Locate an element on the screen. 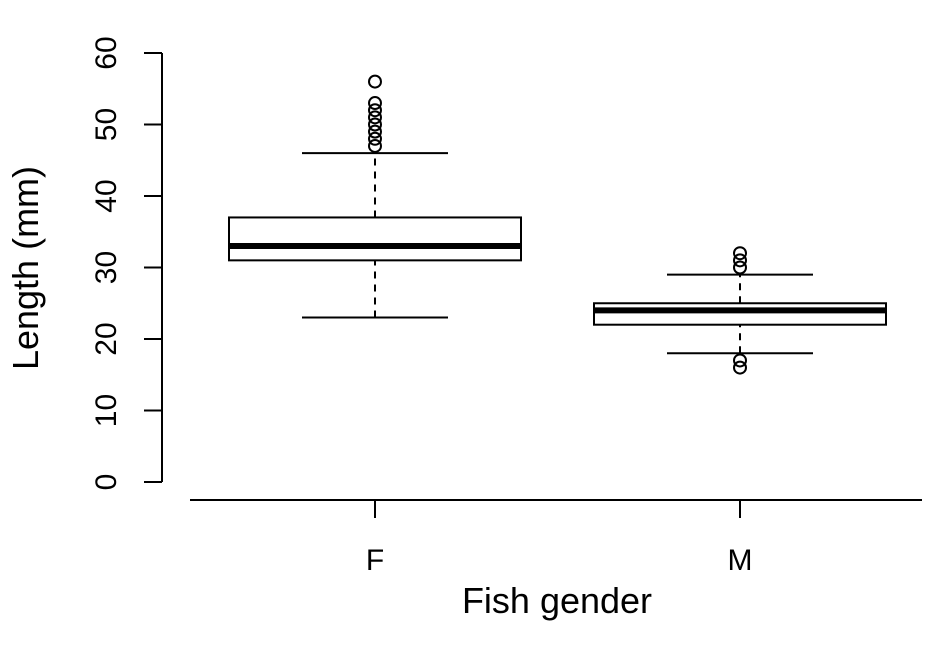  box-M is located at coordinates (740, 310).